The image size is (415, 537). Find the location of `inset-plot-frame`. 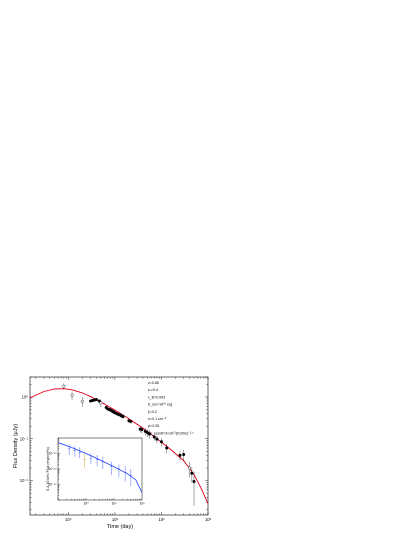

inset-plot-frame is located at coordinates (100, 469).